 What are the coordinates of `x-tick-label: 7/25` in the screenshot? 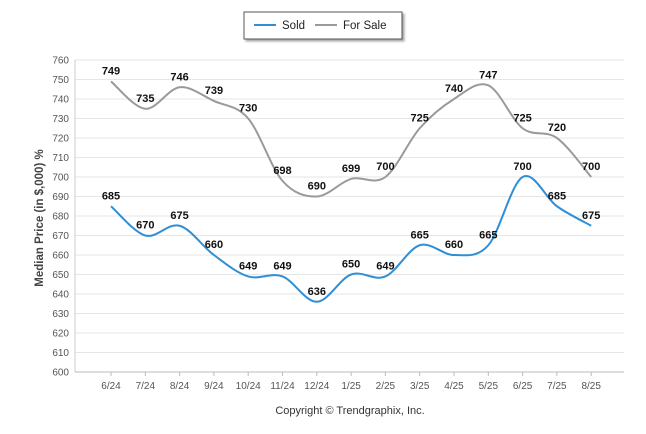 It's located at (557, 386).